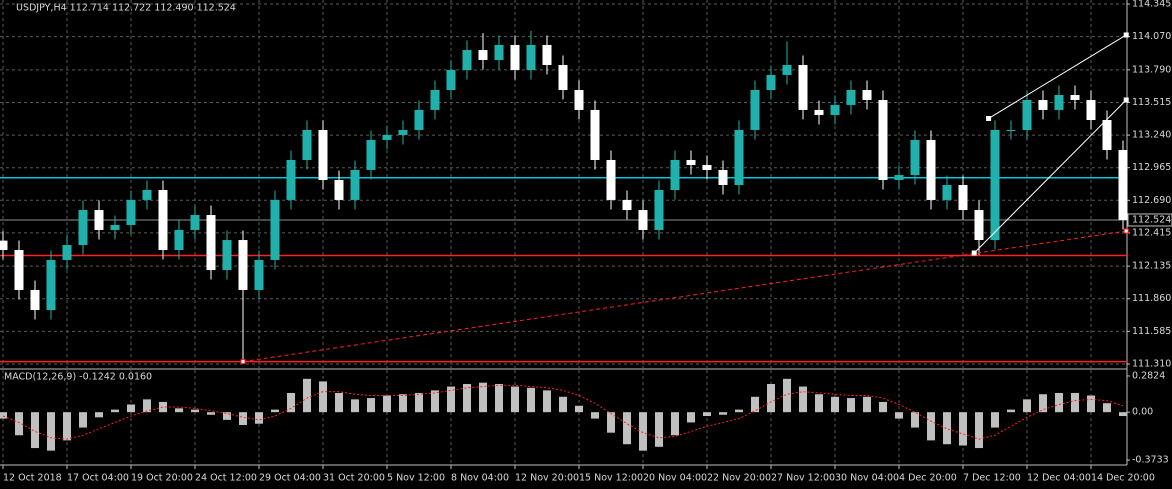 This screenshot has width=1172, height=489. What do you see at coordinates (98, 478) in the screenshot?
I see `x-tick-label: 17 Oct 04:00` at bounding box center [98, 478].